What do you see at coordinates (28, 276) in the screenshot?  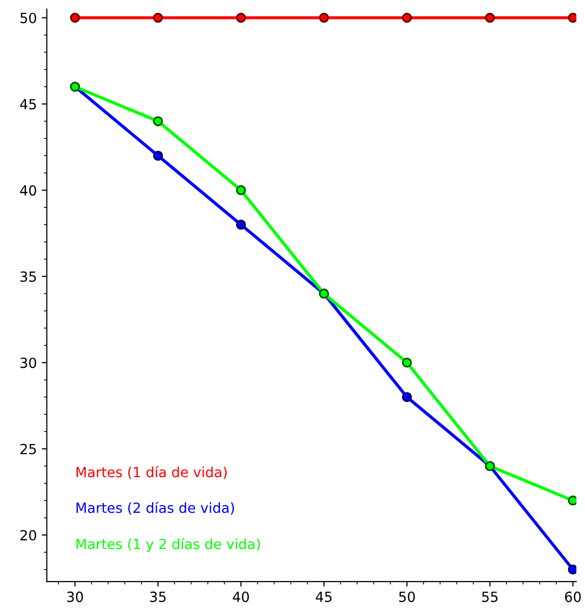 I see `y-tick-label: 35` at bounding box center [28, 276].